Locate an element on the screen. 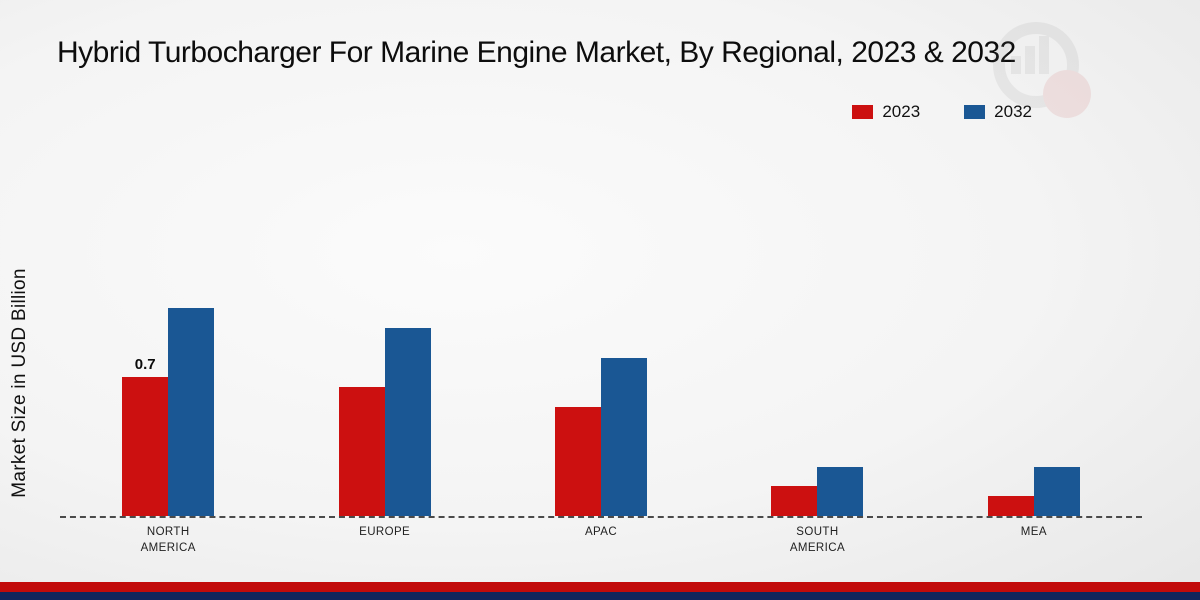 Image resolution: width=1200 pixels, height=600 pixels. bar-group-apac is located at coordinates (601, 353).